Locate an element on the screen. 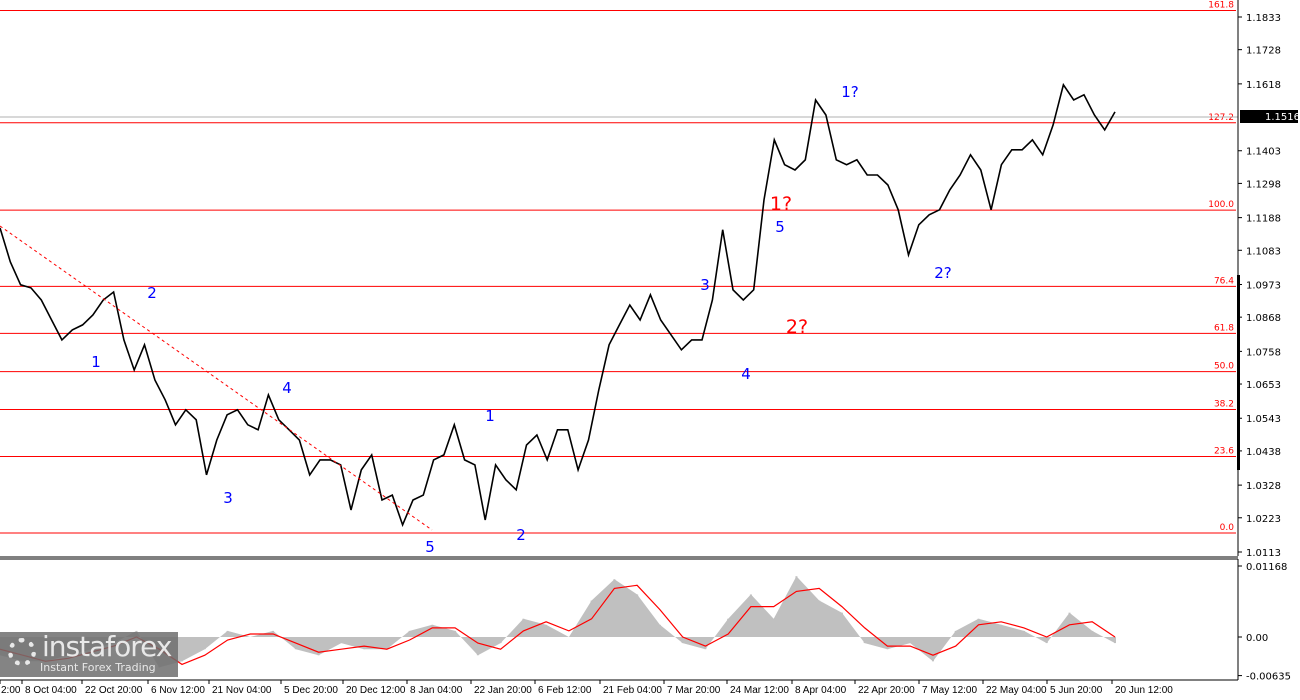 The height and width of the screenshot is (700, 1300). instaforex-logo: instaforex Instant Forex Trading is located at coordinates (89, 654).